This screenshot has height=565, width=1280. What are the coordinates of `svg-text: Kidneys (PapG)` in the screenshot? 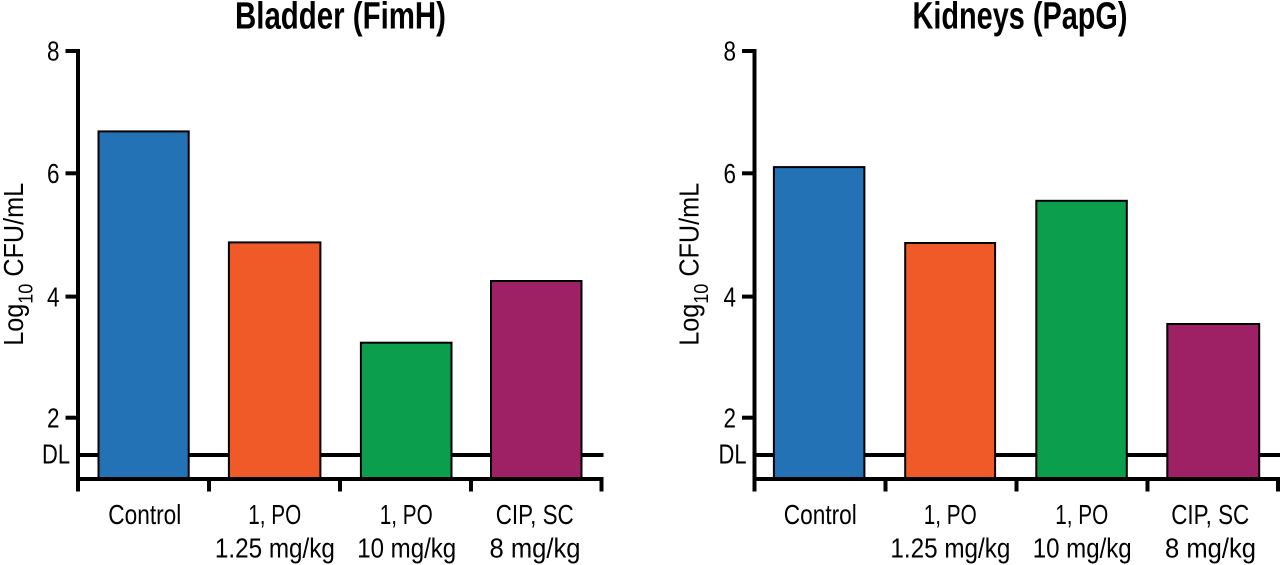 It's located at (1020, 19).